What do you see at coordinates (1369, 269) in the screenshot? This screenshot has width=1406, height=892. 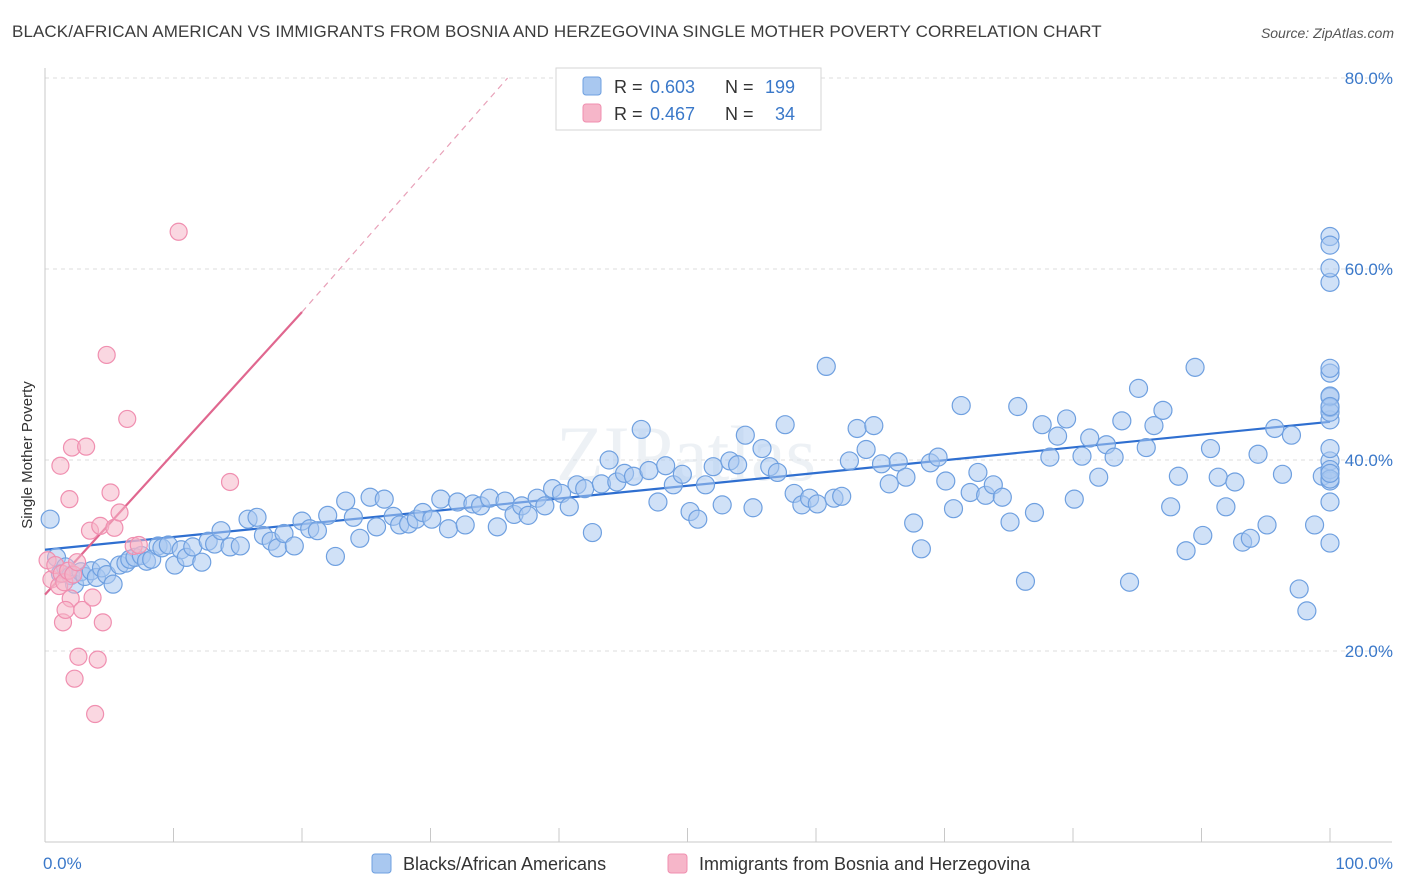 I see `y-tick-label: 60.0%` at bounding box center [1369, 269].